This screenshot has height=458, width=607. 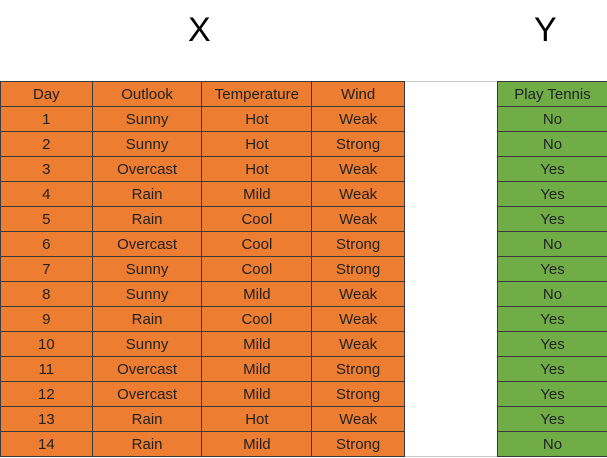 I want to click on target-table-body: No No Yes Yes Yes No Yes No Yes Yes Yes Yes Yes No, so click(x=552, y=281).